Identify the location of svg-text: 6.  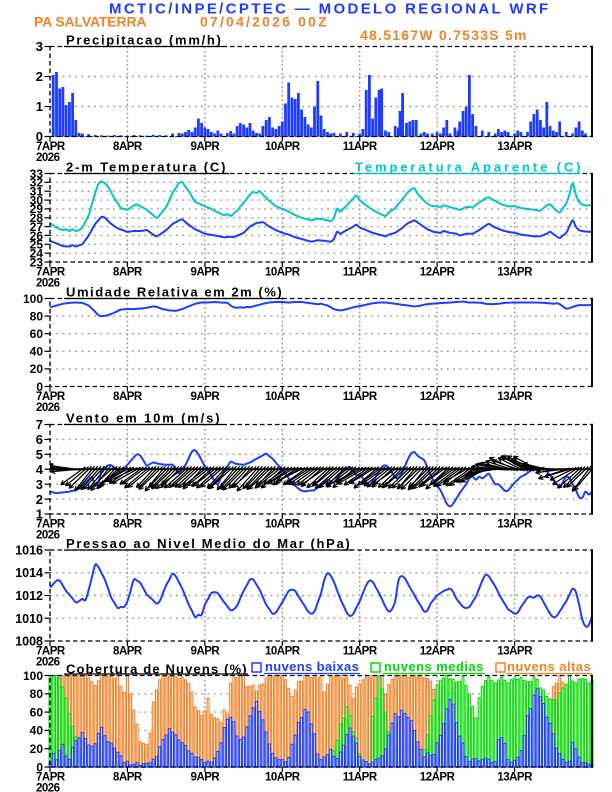
(39, 439).